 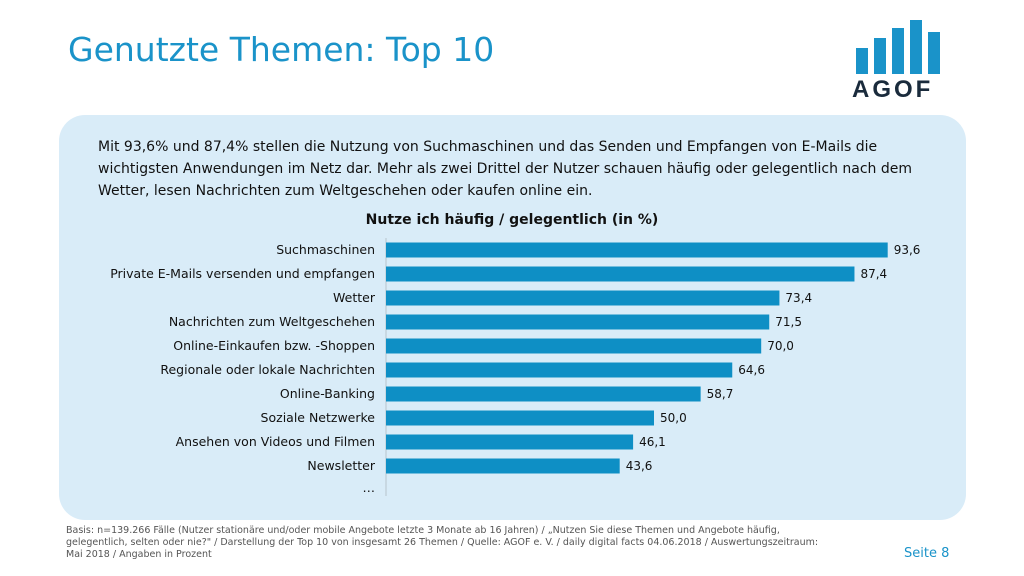 I want to click on agof-logo-text: AGOF, so click(x=893, y=89).